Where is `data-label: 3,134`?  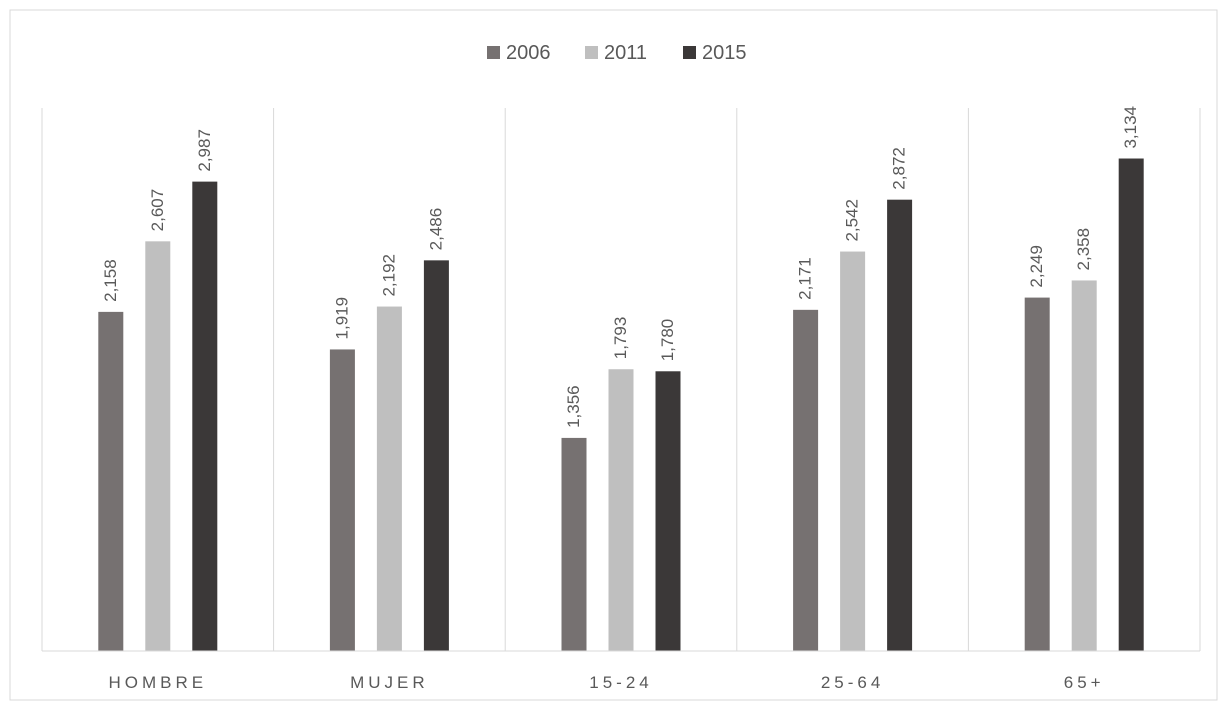 data-label: 3,134 is located at coordinates (1130, 127).